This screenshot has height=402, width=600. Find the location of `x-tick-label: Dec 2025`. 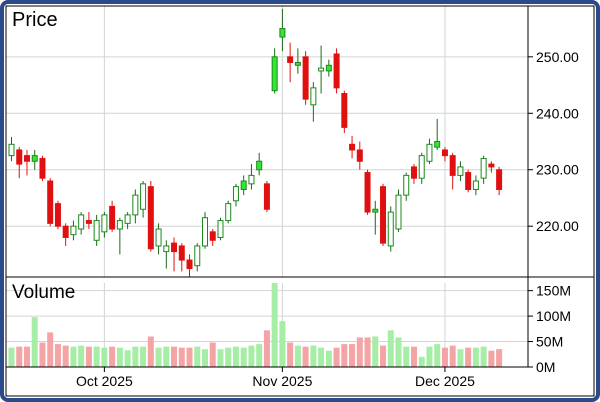

x-tick-label: Dec 2025 is located at coordinates (445, 381).